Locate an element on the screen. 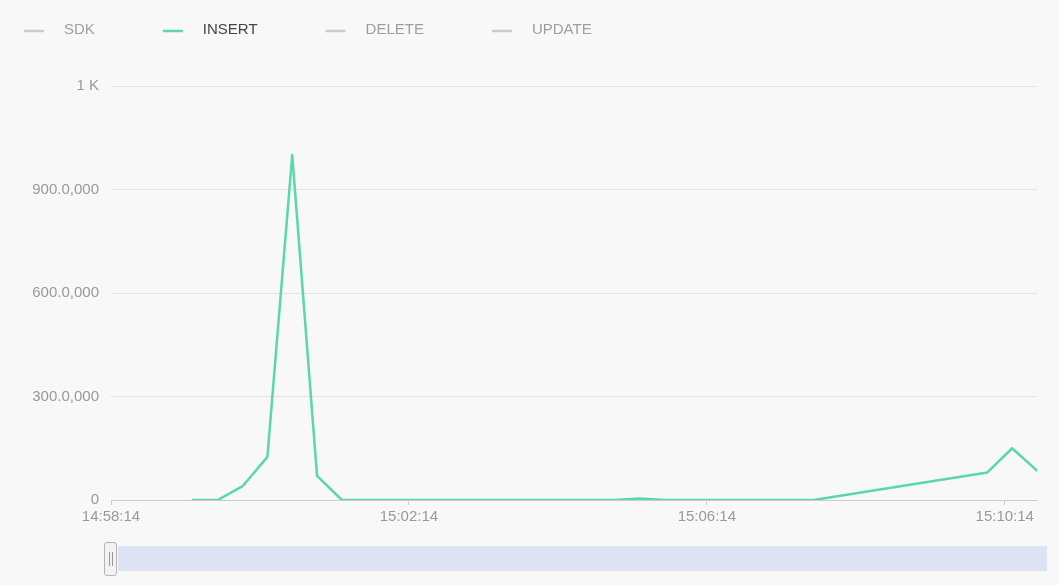  x-tick-label: 15:06:14 is located at coordinates (707, 516).